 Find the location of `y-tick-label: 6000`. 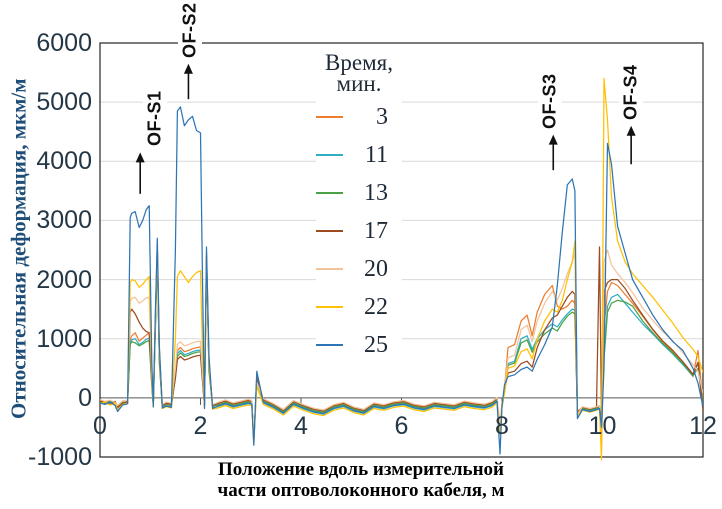

y-tick-label: 6000 is located at coordinates (64, 43).